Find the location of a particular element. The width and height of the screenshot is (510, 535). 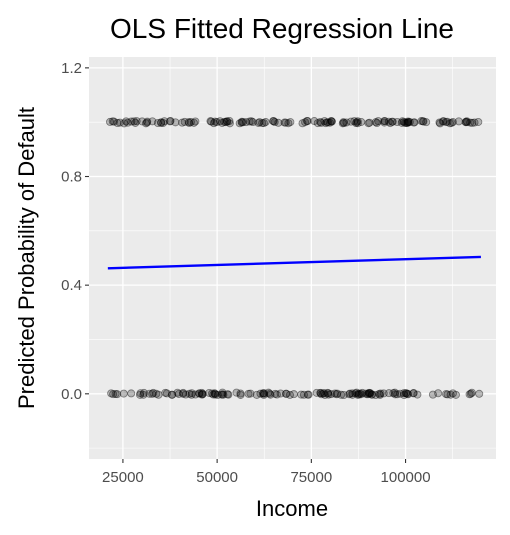

x-tick-label: 50000 is located at coordinates (217, 477).